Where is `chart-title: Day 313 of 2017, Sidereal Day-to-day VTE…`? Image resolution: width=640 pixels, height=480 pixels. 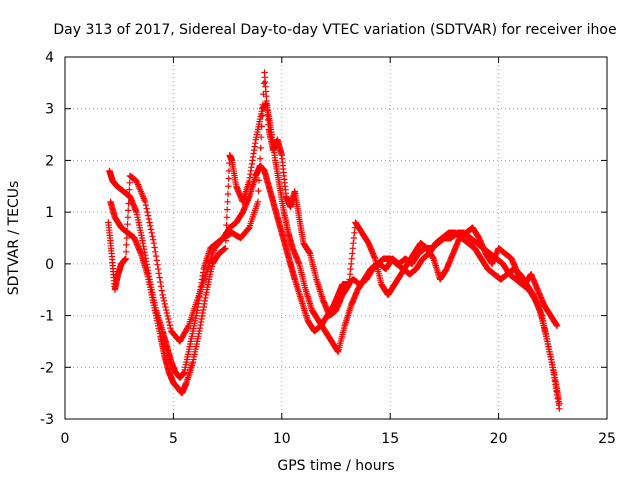
chart-title: Day 313 of 2017, Sidereal Day-to-day VTE… is located at coordinates (334, 30).